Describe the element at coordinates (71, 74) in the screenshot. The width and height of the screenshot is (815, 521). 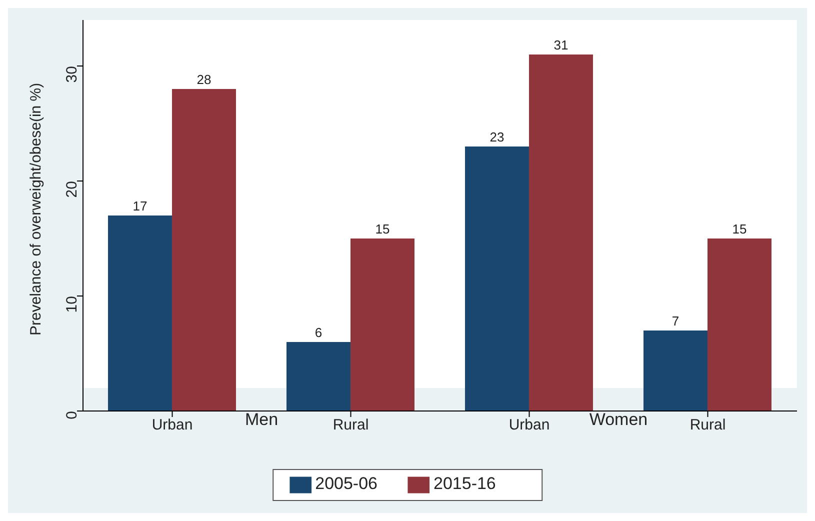
I see `y-tick-label: 30` at that location.